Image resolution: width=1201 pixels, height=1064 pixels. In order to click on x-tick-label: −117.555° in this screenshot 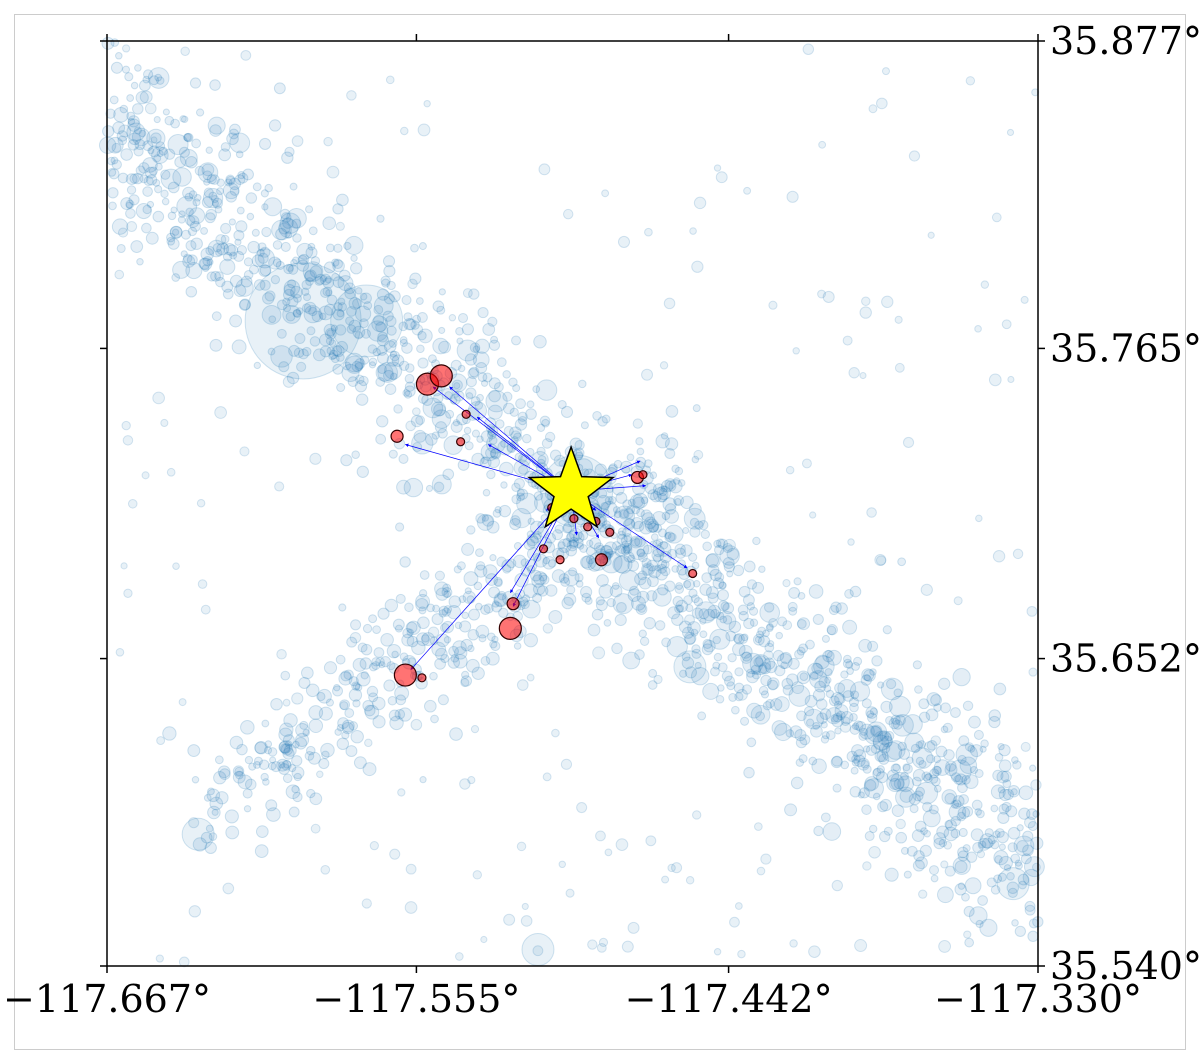, I will do `click(416, 999)`.